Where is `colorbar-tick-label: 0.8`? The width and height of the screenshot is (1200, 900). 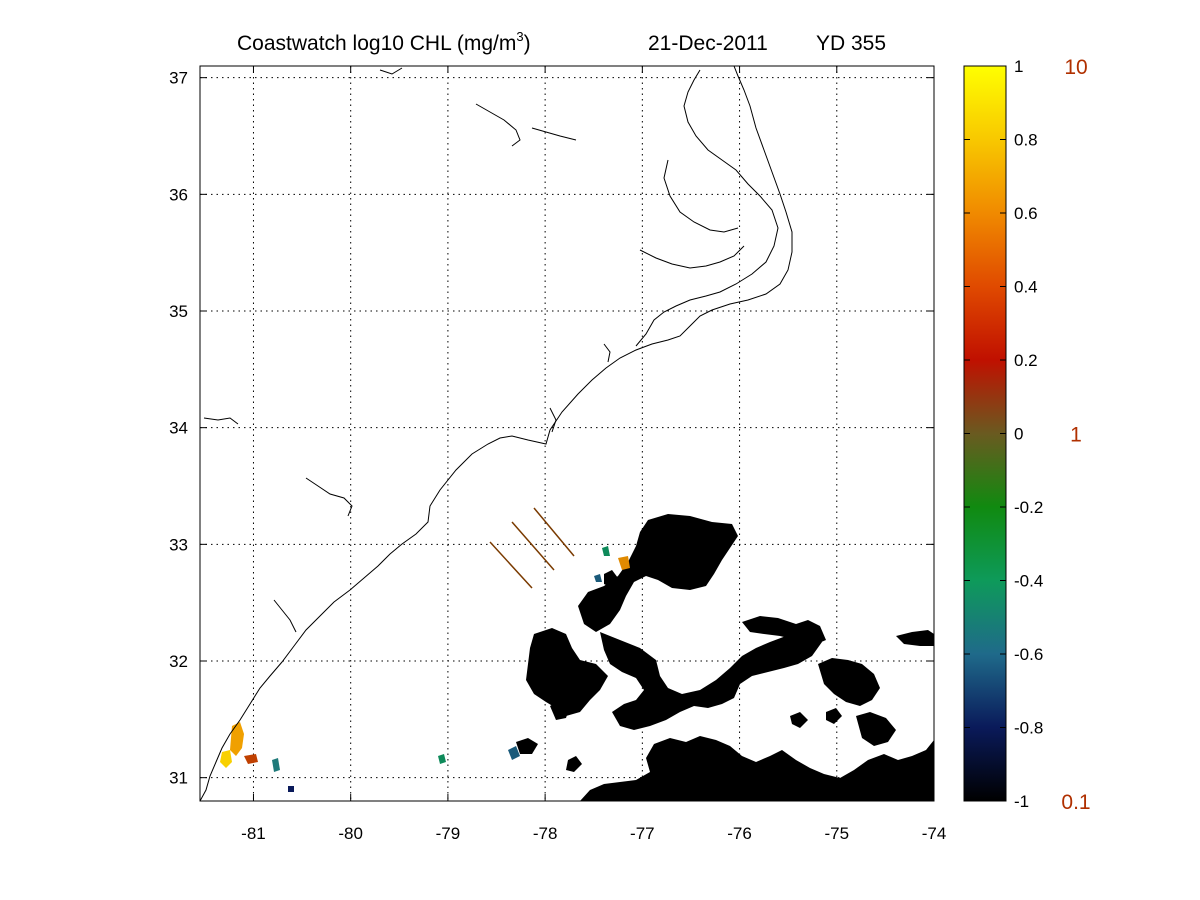 colorbar-tick-label: 0.8 is located at coordinates (1026, 140).